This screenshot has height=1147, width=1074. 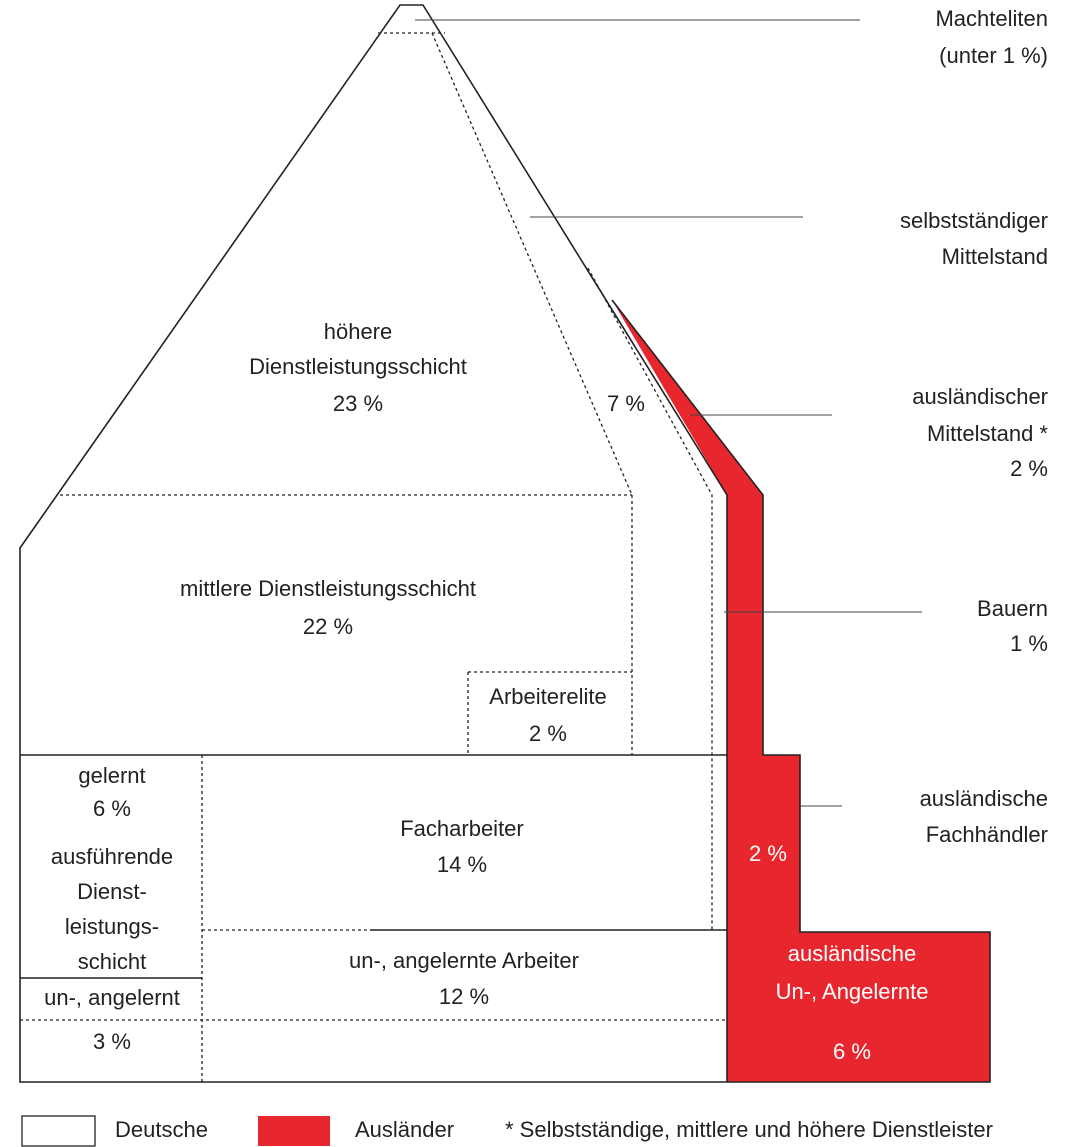 What do you see at coordinates (111, 775) in the screenshot?
I see `label: gelernt` at bounding box center [111, 775].